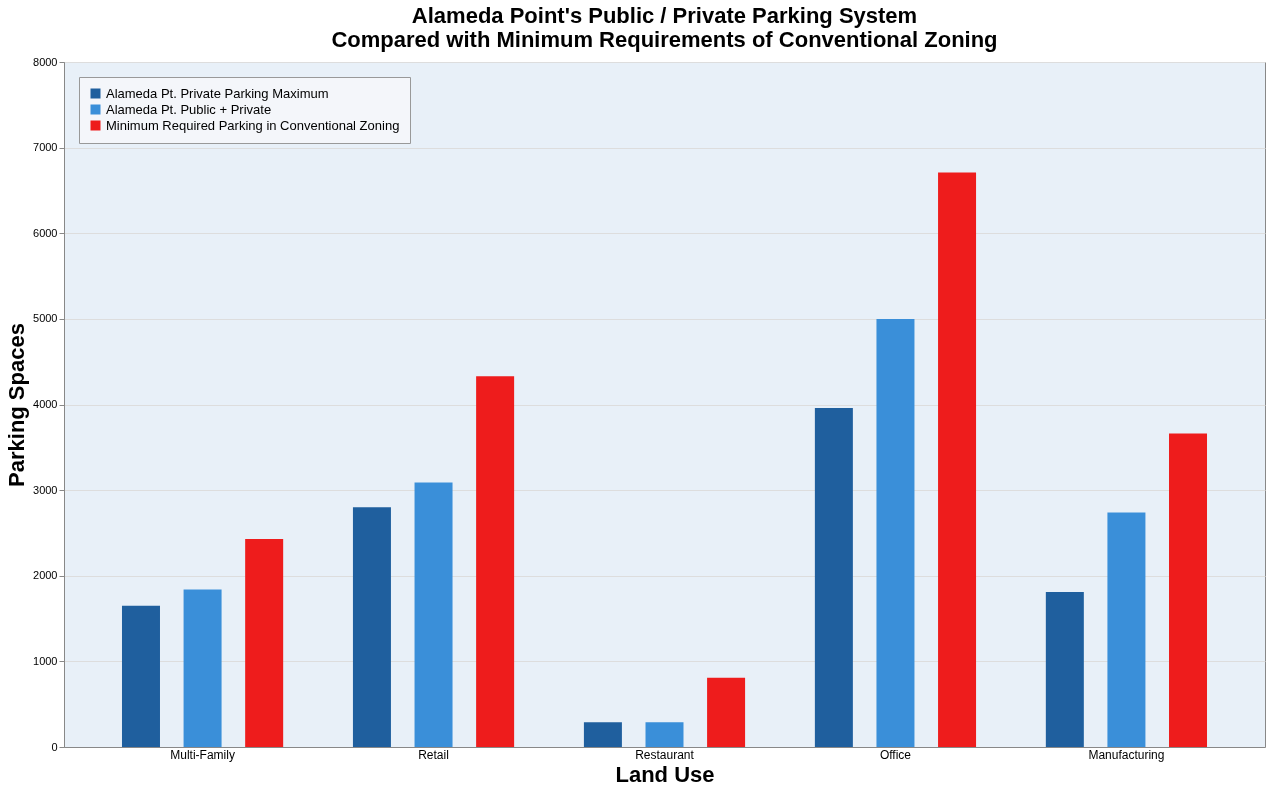 The image size is (1279, 796). What do you see at coordinates (45, 147) in the screenshot?
I see `y-tick-label: 7000` at bounding box center [45, 147].